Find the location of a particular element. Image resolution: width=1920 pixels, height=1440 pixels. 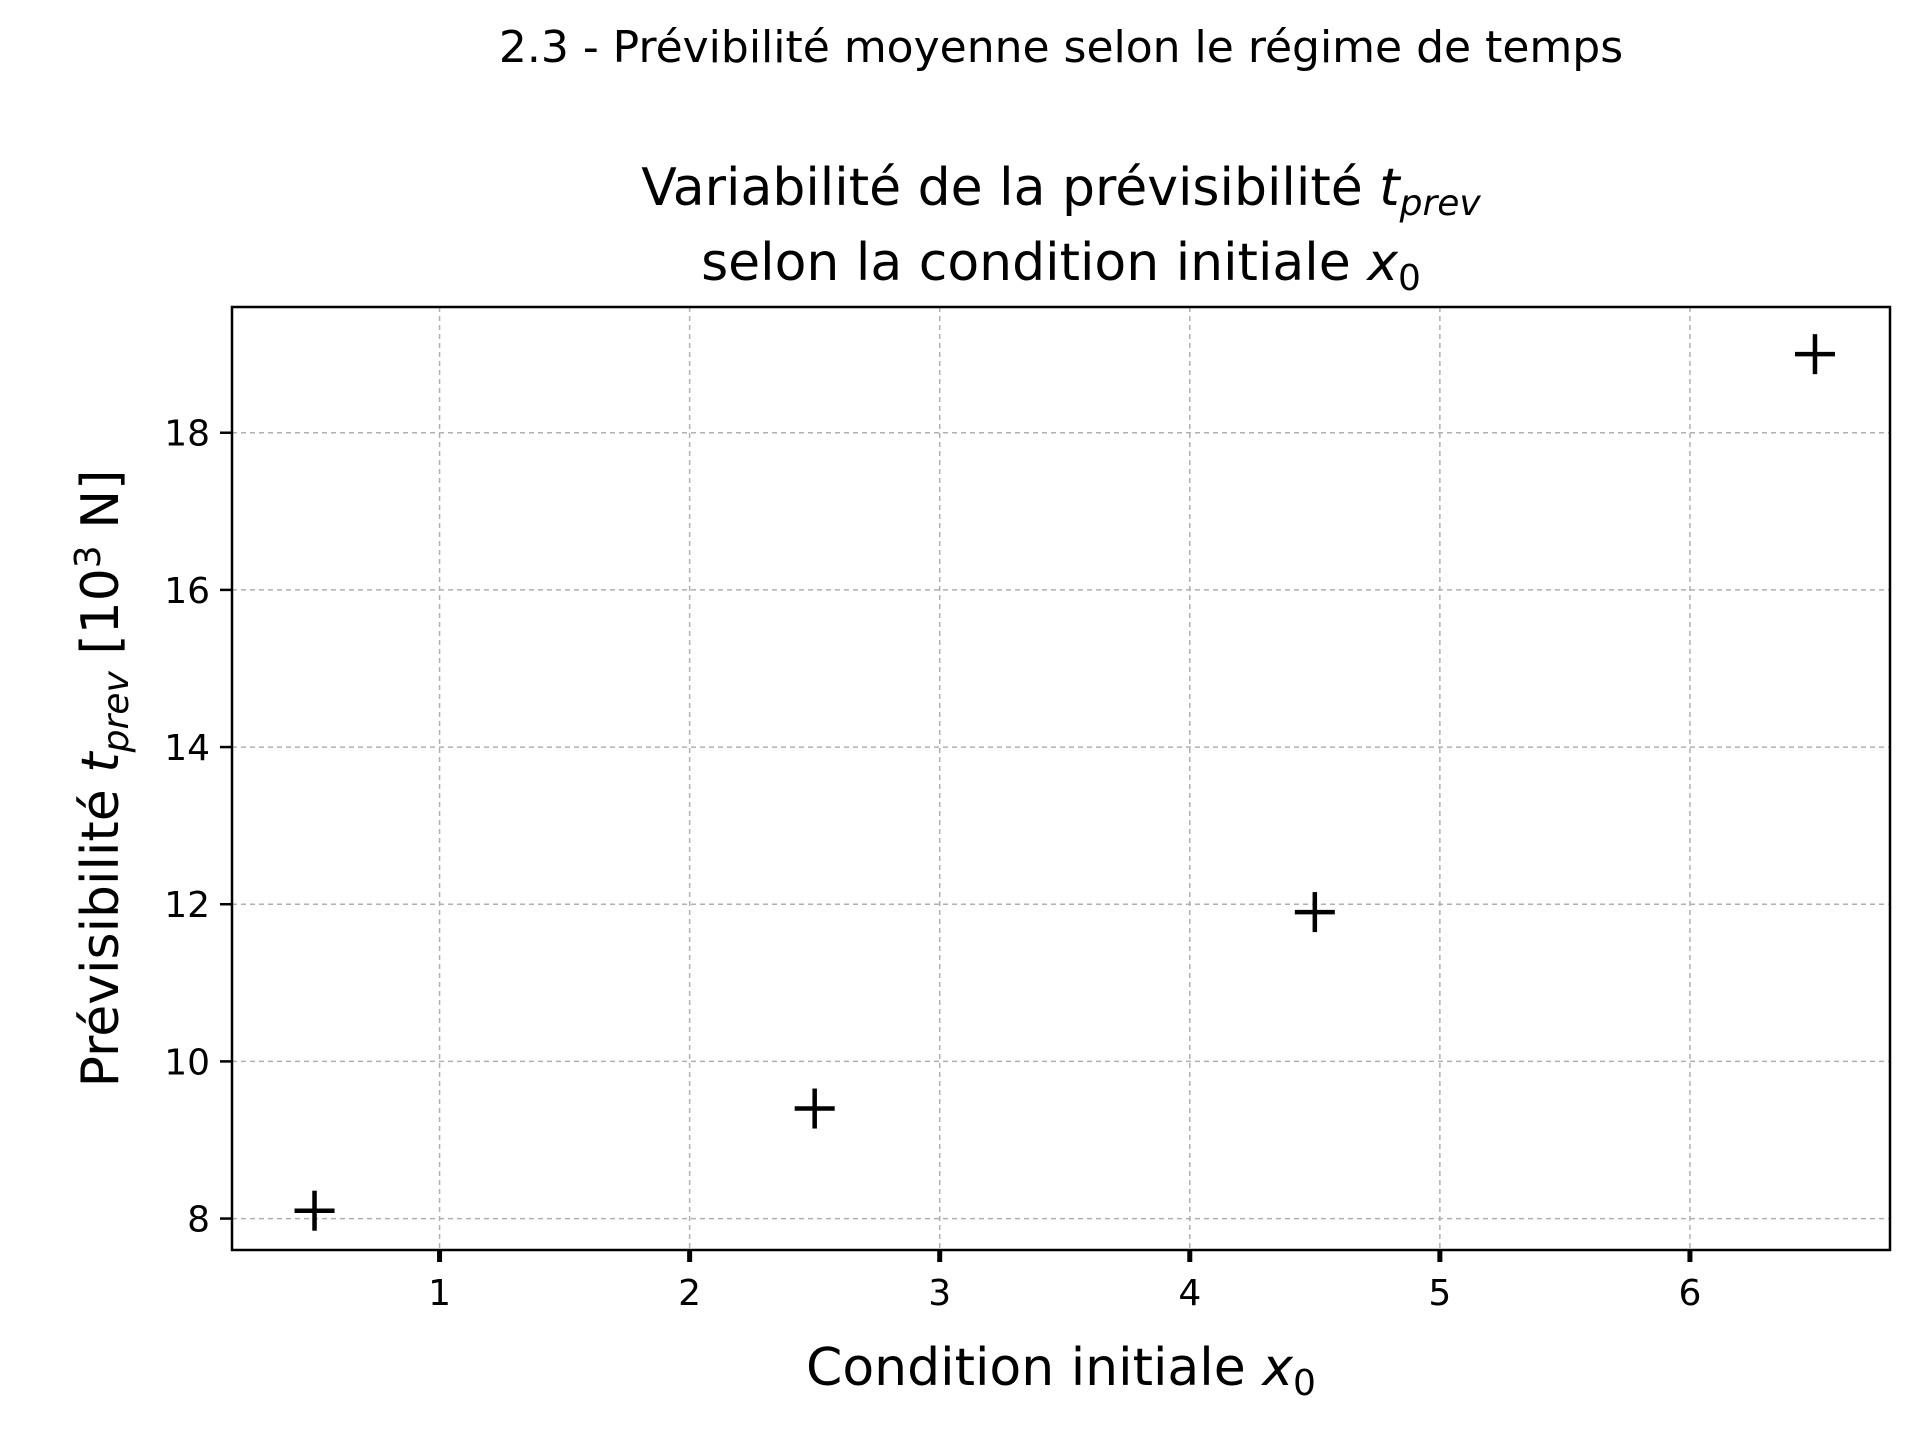

x-tick-label: 6 is located at coordinates (1689, 1293).